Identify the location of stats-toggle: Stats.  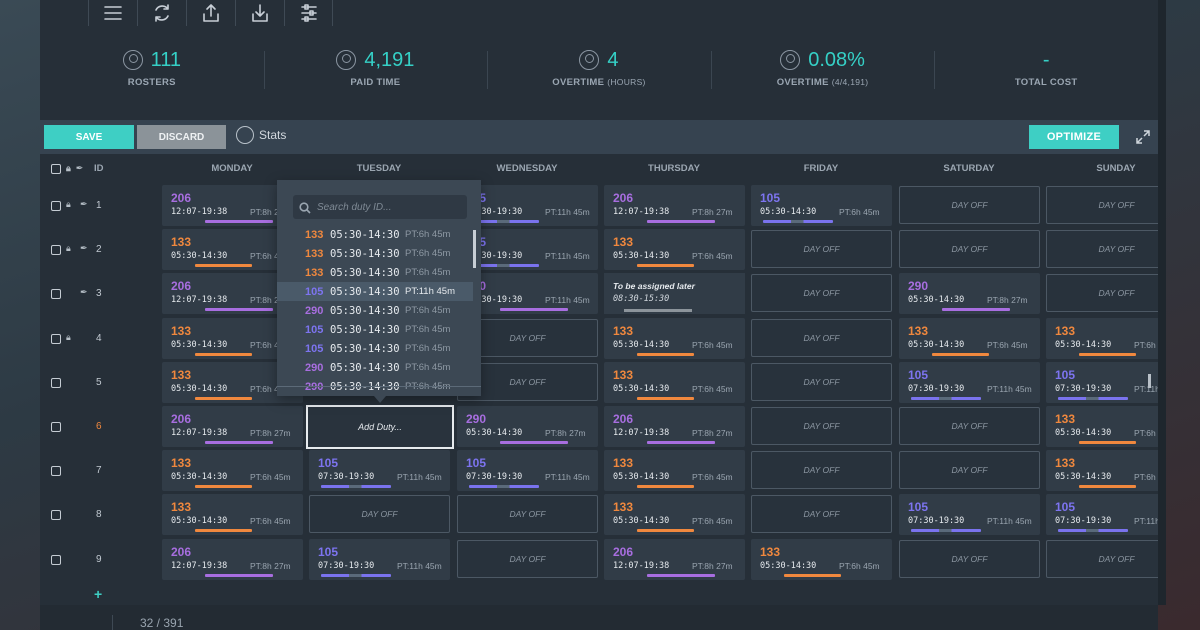
(261, 135).